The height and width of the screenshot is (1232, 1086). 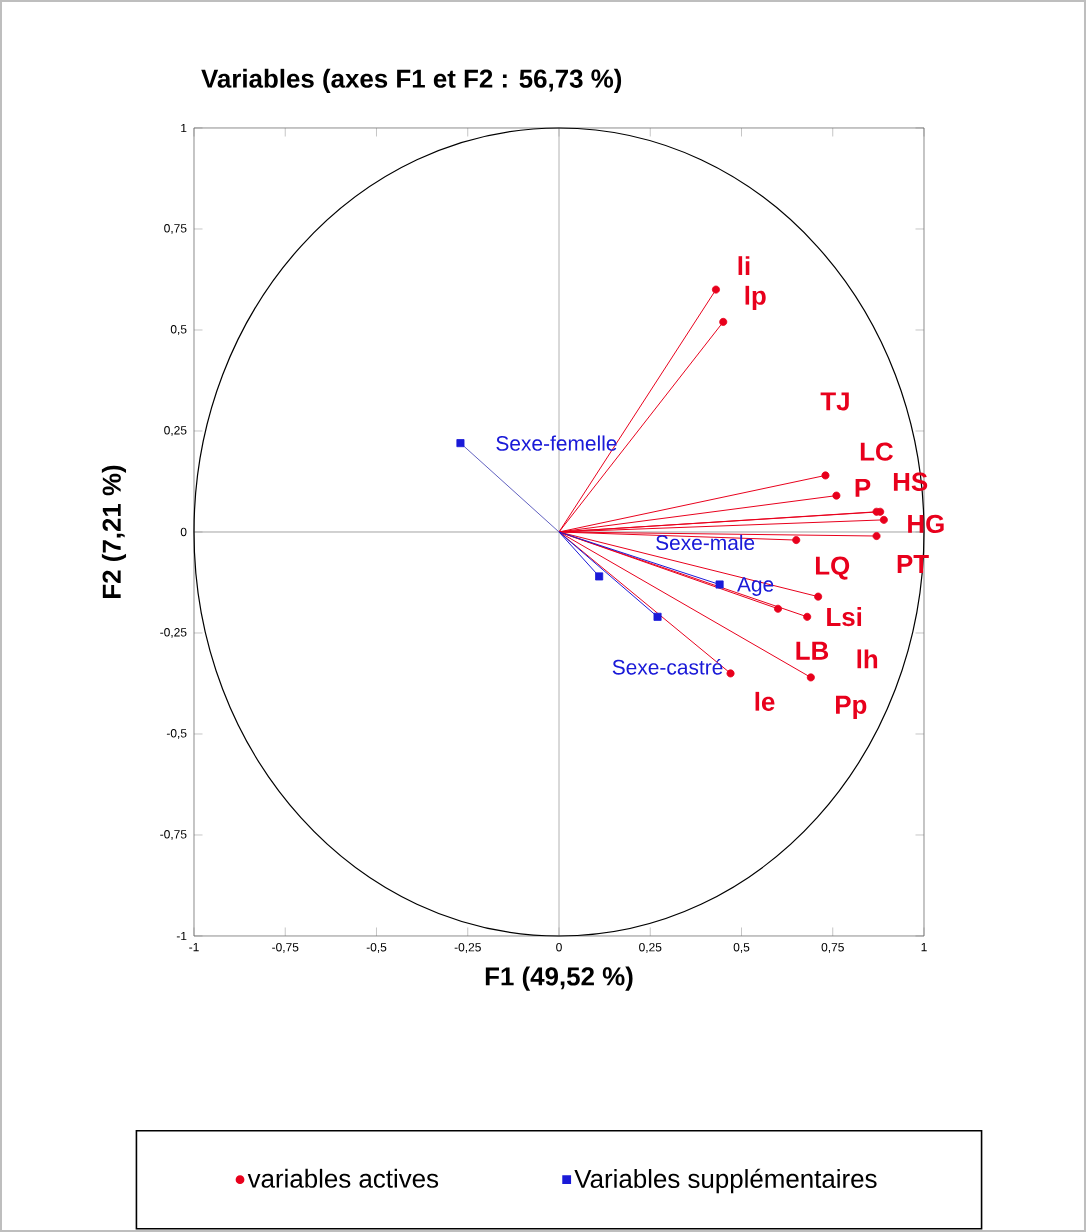 I want to click on annotation: li, so click(x=744, y=265).